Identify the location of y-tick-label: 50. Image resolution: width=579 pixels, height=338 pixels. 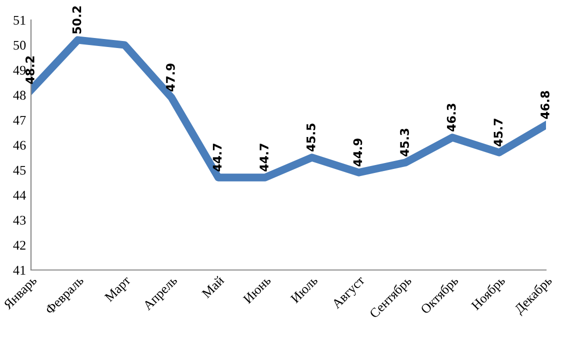
(20, 45).